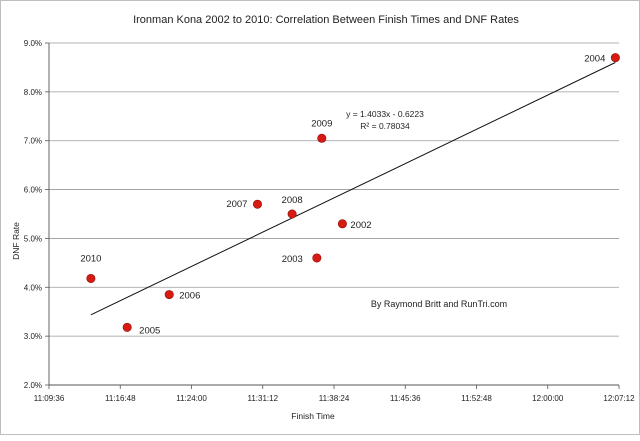 This screenshot has height=441, width=640. Describe the element at coordinates (33, 287) in the screenshot. I see `y-tick-label: 4.0%` at that location.